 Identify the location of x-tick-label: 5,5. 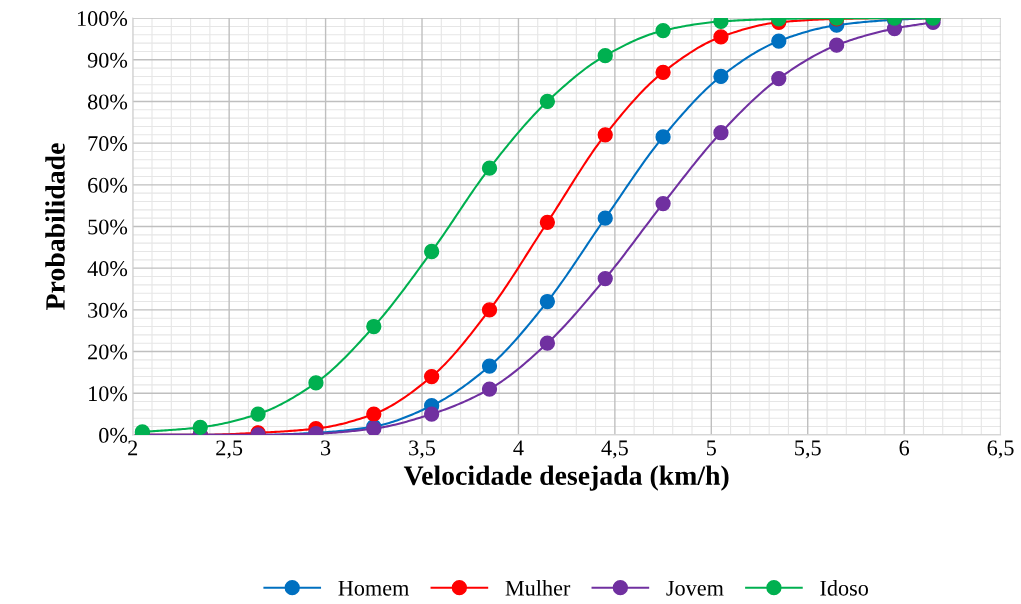
(808, 449).